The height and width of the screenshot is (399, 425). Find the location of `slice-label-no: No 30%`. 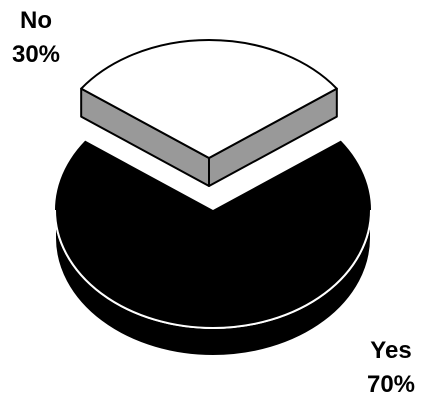

slice-label-no: No 30% is located at coordinates (36, 38).